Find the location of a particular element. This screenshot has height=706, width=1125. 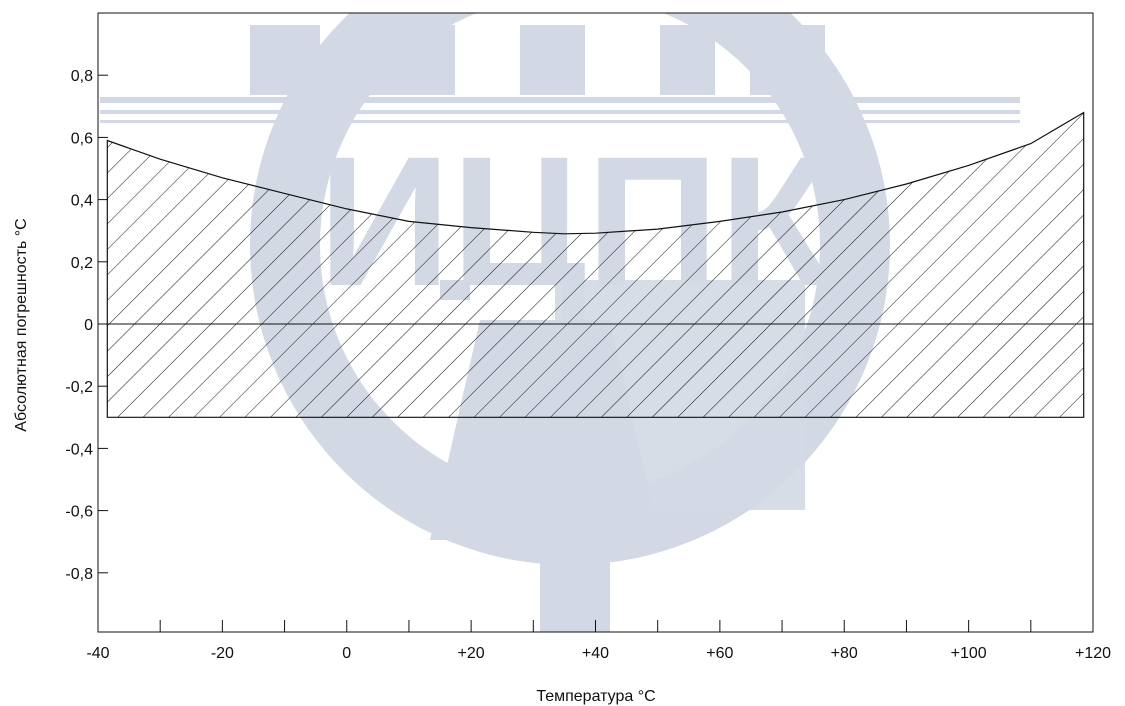

x-tick-label: -20 is located at coordinates (222, 653).